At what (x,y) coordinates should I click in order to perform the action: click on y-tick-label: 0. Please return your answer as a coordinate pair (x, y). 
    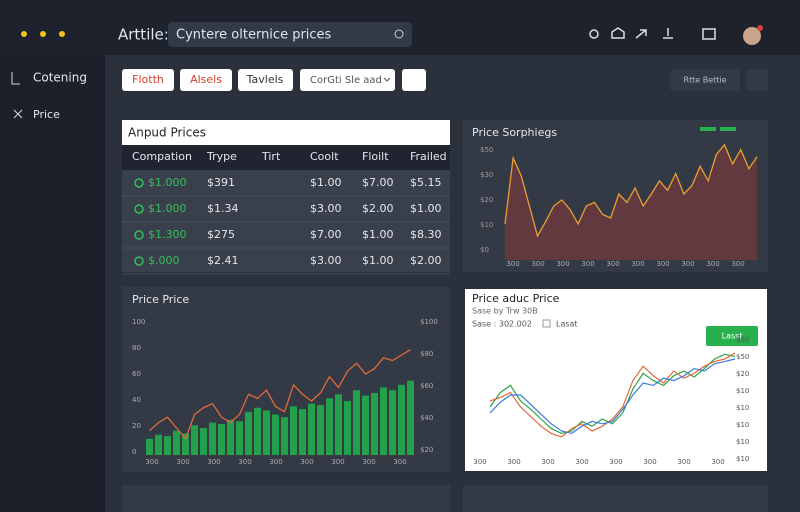
    Looking at the image, I should click on (134, 452).